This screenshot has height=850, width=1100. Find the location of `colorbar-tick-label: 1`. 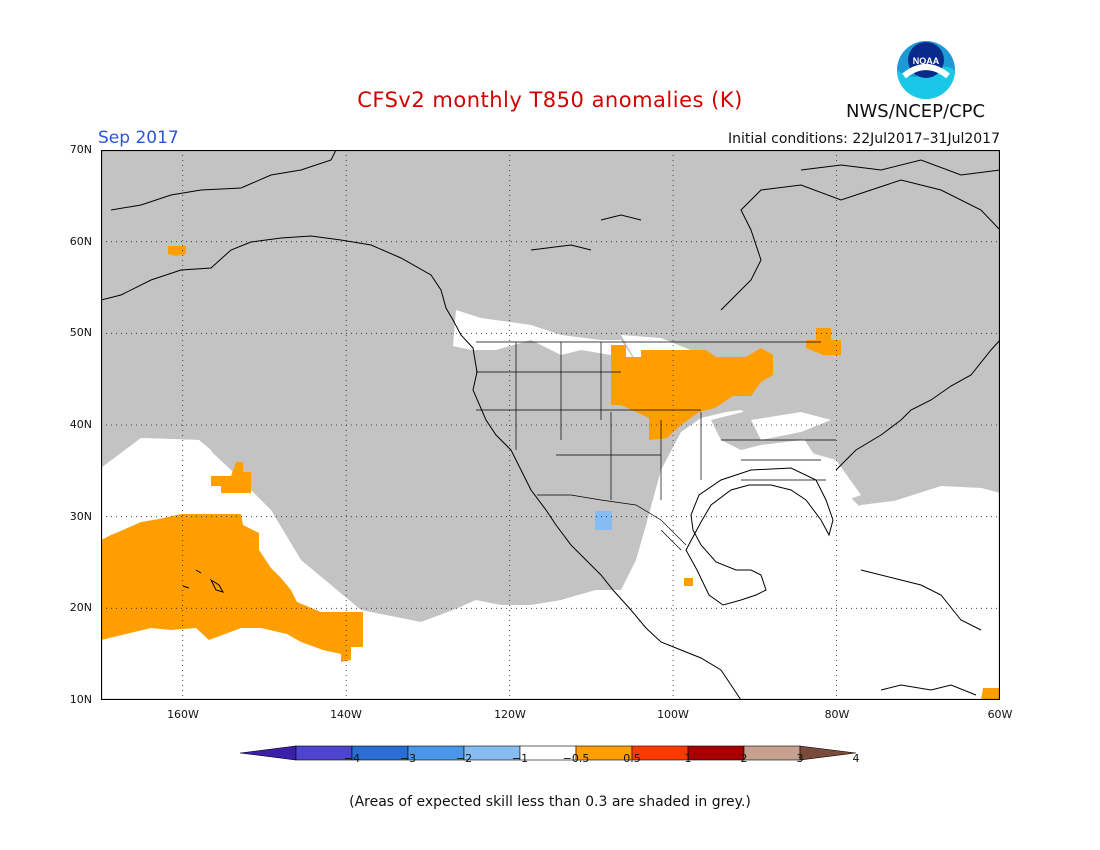

colorbar-tick-label: 1 is located at coordinates (688, 758).